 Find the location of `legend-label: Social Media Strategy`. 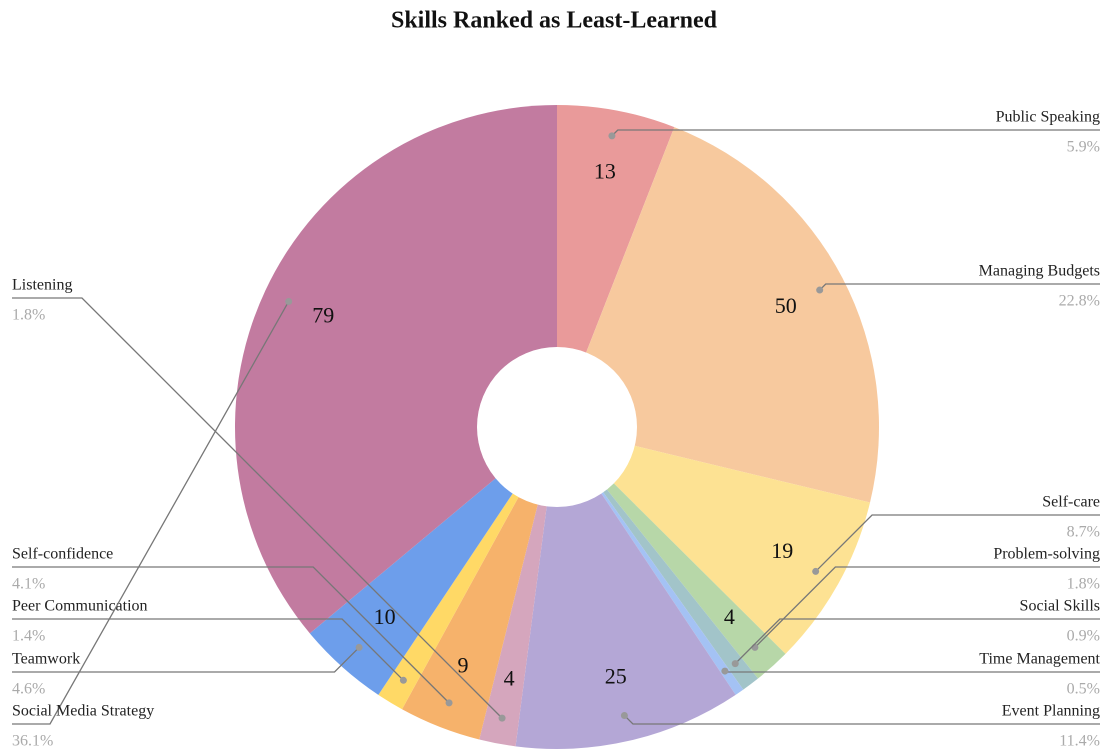

legend-label: Social Media Strategy is located at coordinates (83, 711).